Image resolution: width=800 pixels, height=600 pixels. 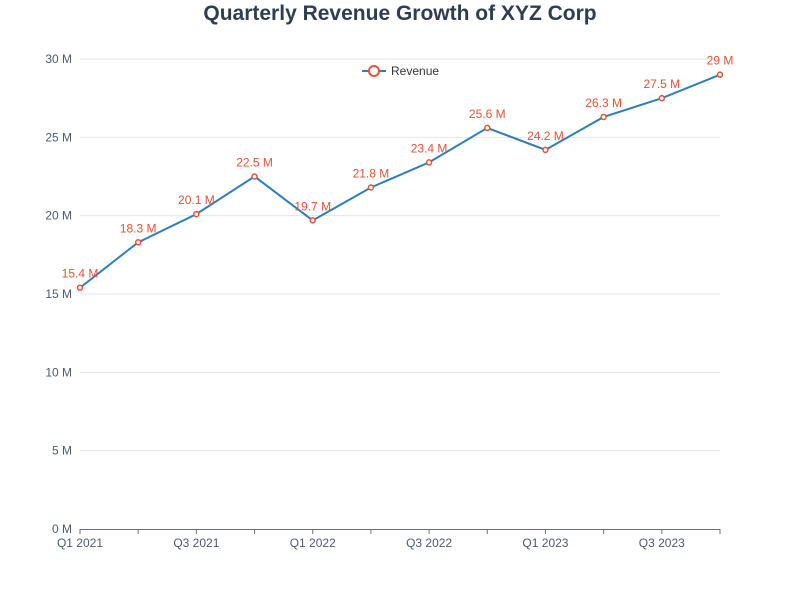 I want to click on legend-label: Revenue, so click(x=415, y=71).